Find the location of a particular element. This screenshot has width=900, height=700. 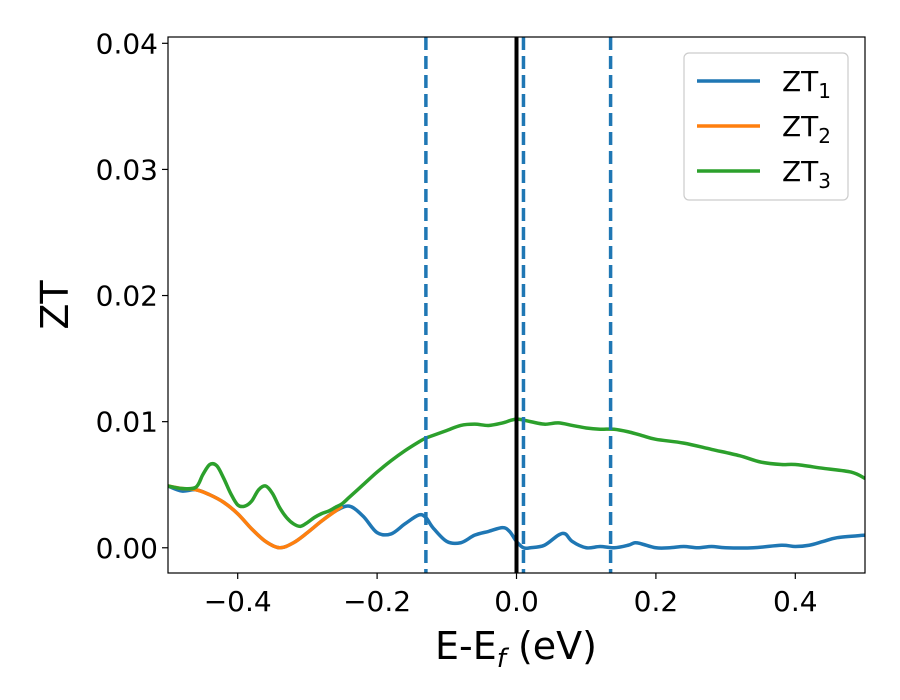

y-axis-ticks: 0.00 0.01 0.02 0.03 0.04 is located at coordinates (132, 296).